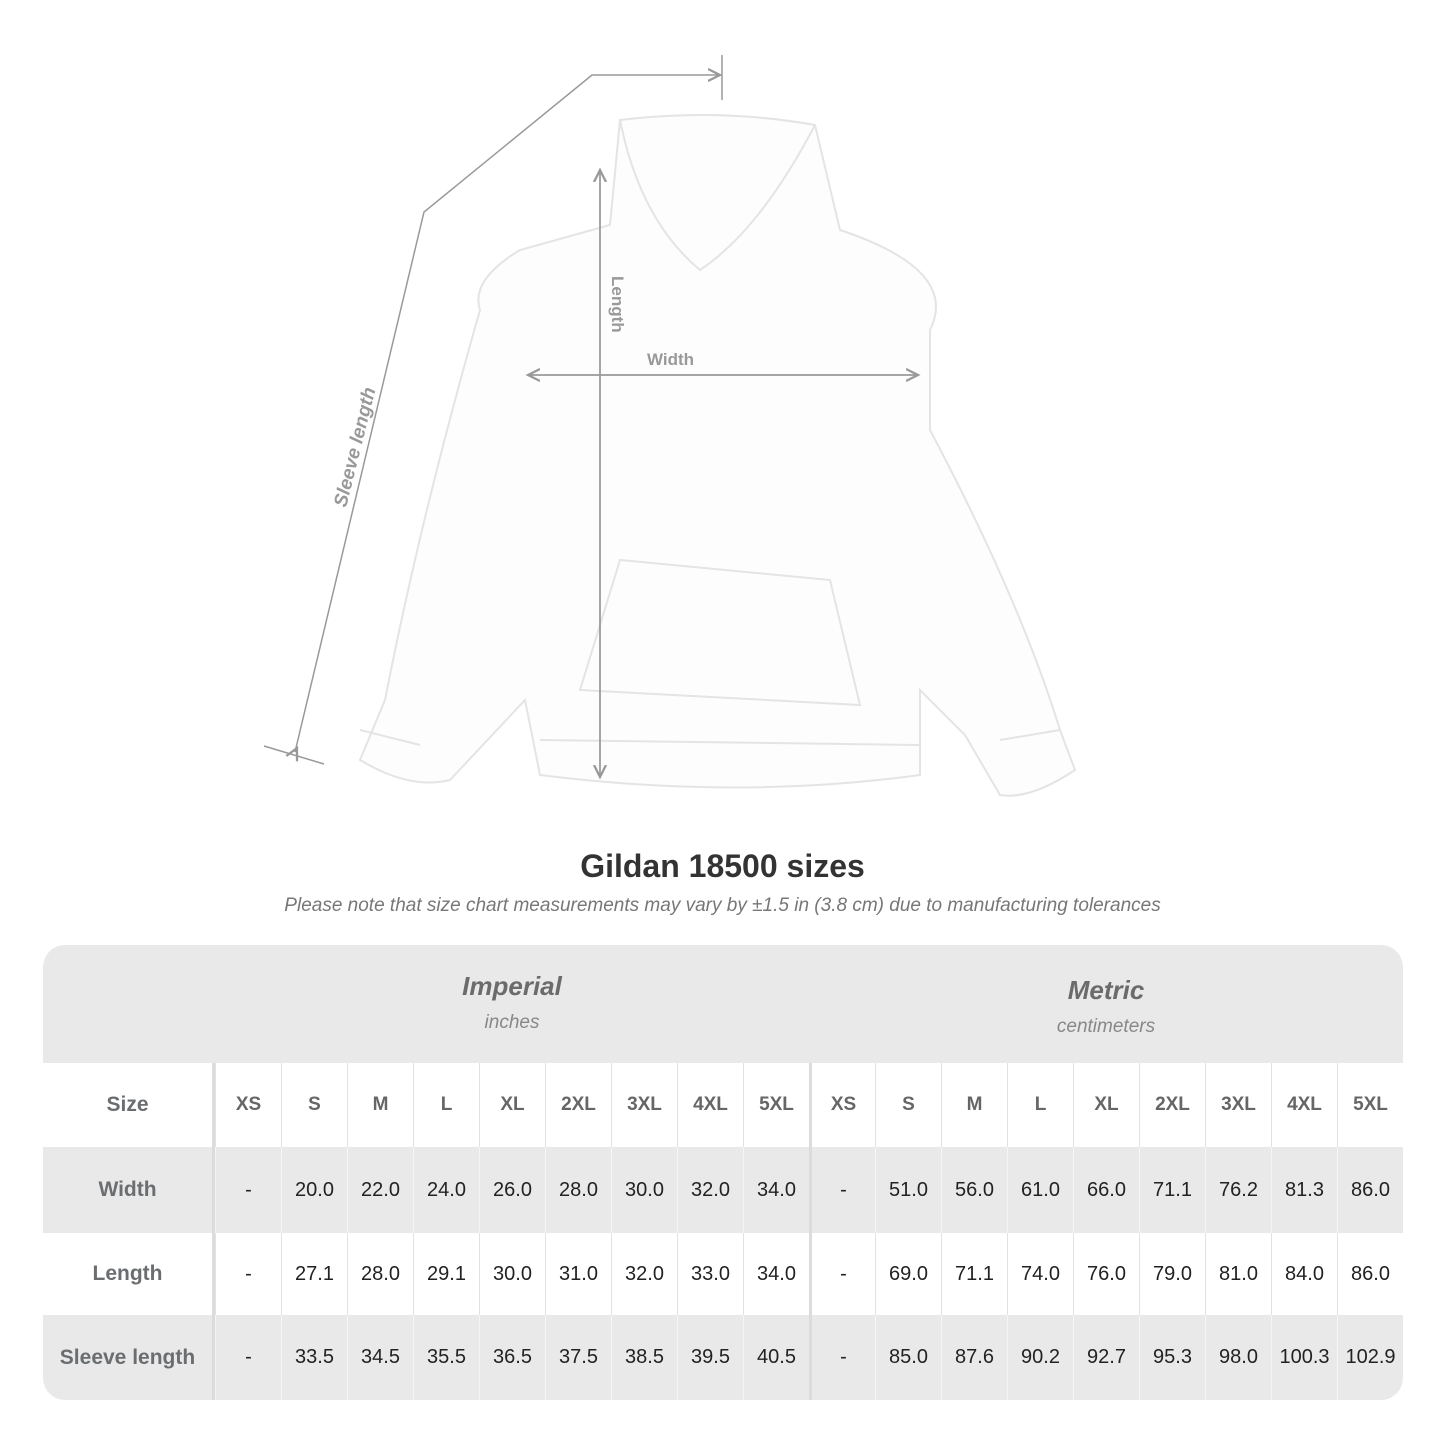 This screenshot has width=1445, height=1445. What do you see at coordinates (512, 1002) in the screenshot?
I see `imperial-header: Imperial inches` at bounding box center [512, 1002].